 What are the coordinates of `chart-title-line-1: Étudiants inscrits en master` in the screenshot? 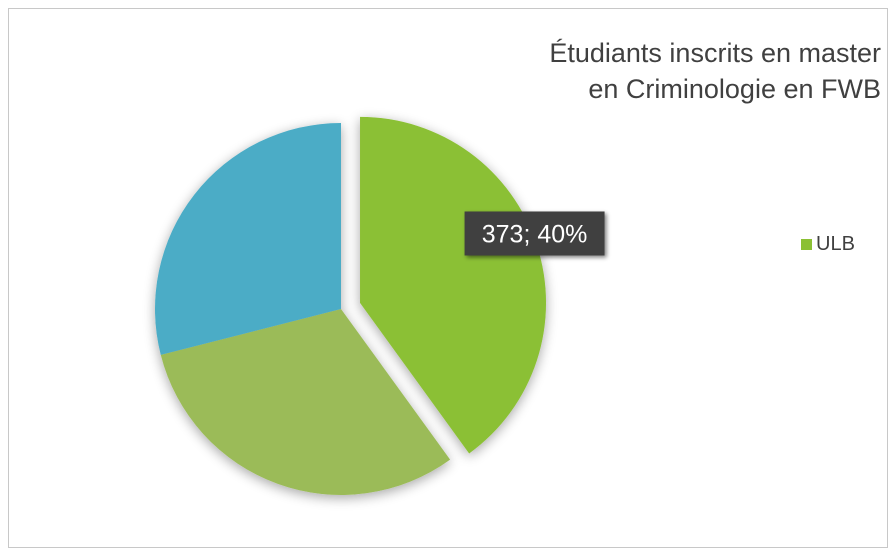 It's located at (715, 53).